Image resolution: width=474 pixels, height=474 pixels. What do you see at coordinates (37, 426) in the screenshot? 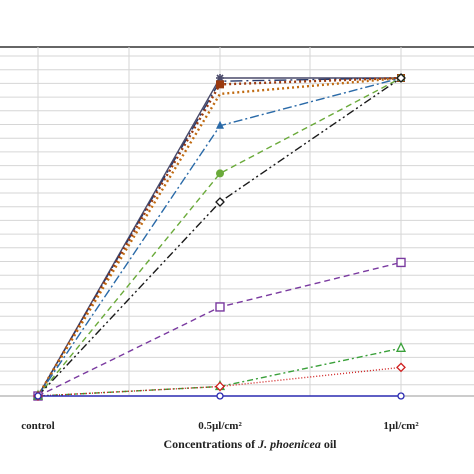
I see `x-tick-label: control` at bounding box center [37, 426].